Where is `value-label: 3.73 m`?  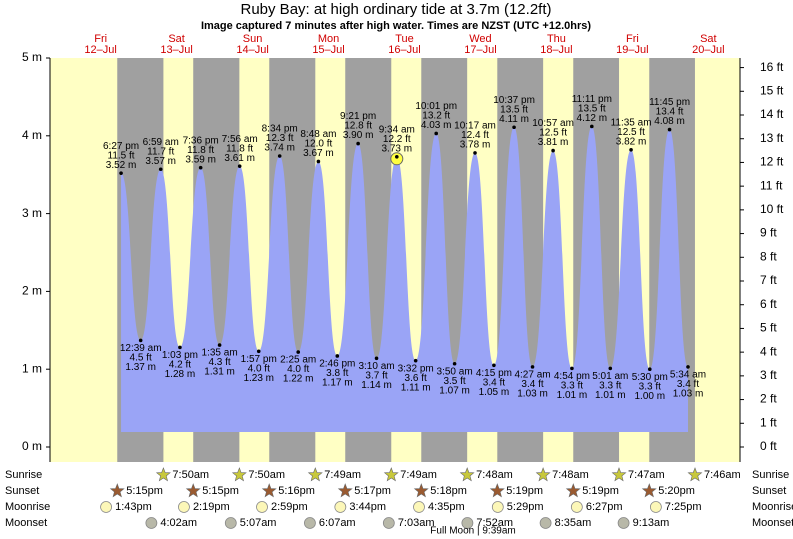
value-label: 3.73 m is located at coordinates (397, 148).